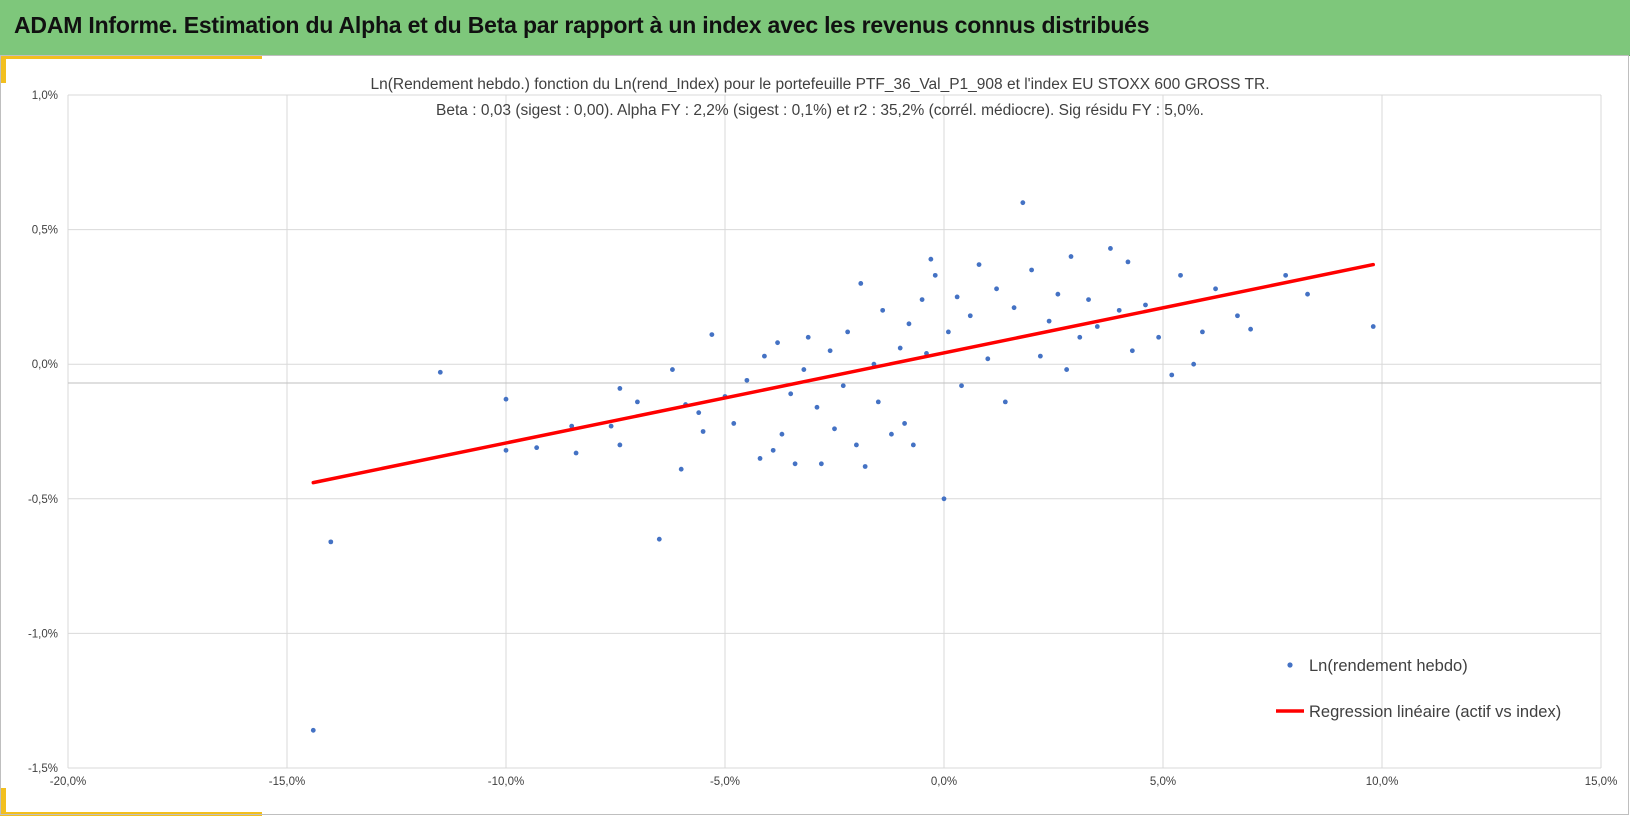 The height and width of the screenshot is (816, 1630). Describe the element at coordinates (45, 231) in the screenshot. I see `y-tick-label: 0,5%` at that location.